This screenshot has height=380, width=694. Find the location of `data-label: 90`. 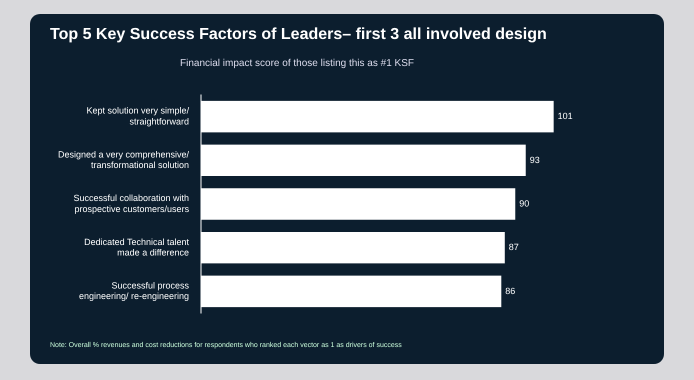

data-label: 90 is located at coordinates (524, 203).